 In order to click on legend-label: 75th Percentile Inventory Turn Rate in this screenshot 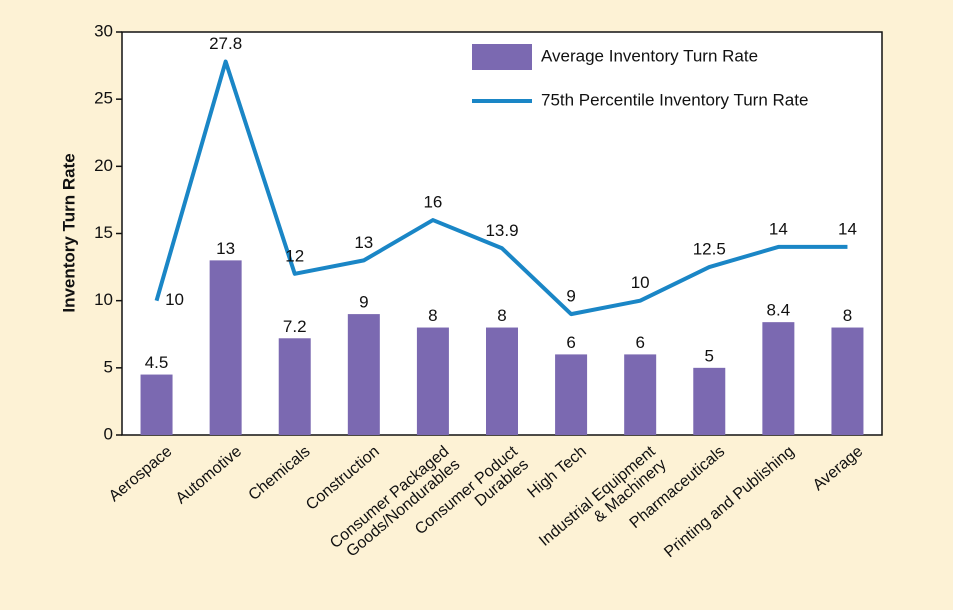, I will do `click(674, 99)`.